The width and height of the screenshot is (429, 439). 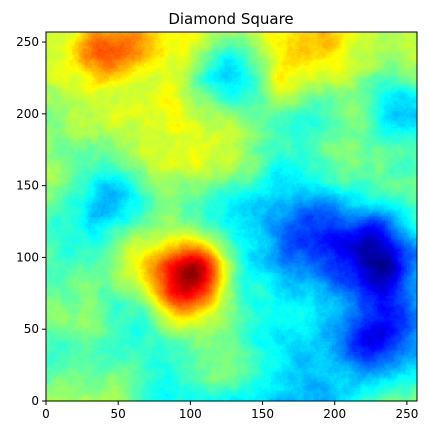 I want to click on y-tick-label: 150, so click(x=27, y=186).